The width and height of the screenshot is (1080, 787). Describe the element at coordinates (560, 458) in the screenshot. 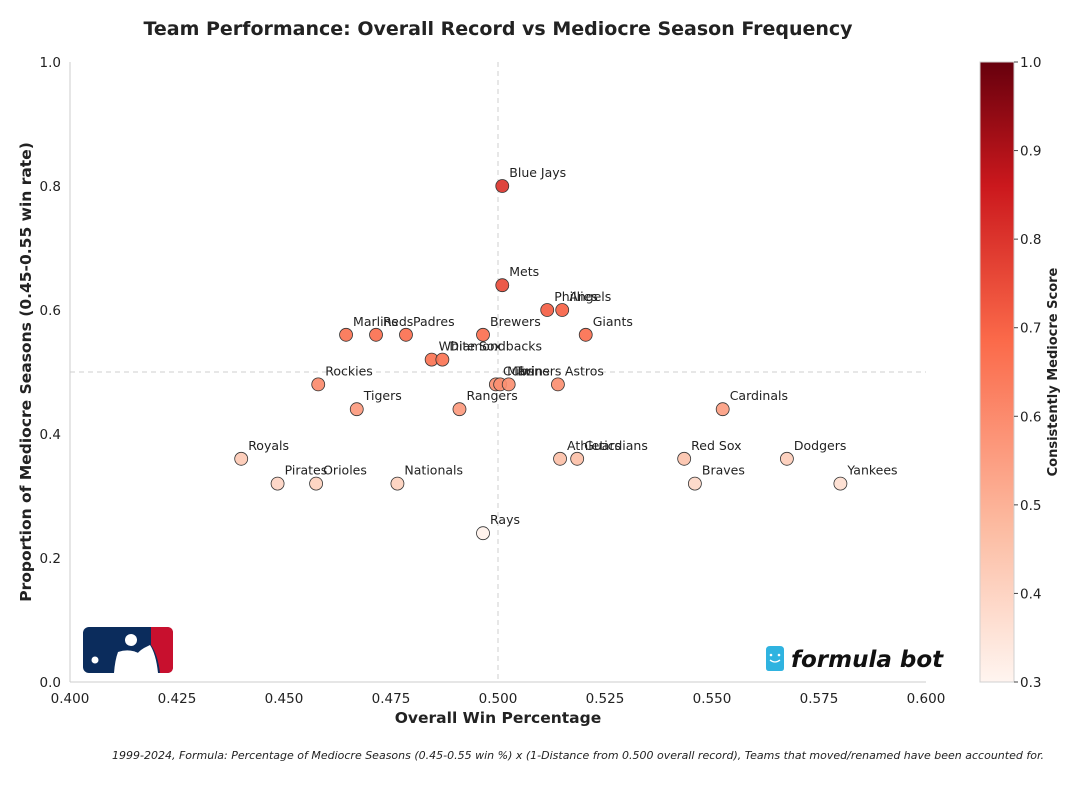

I see `point-athletics` at that location.